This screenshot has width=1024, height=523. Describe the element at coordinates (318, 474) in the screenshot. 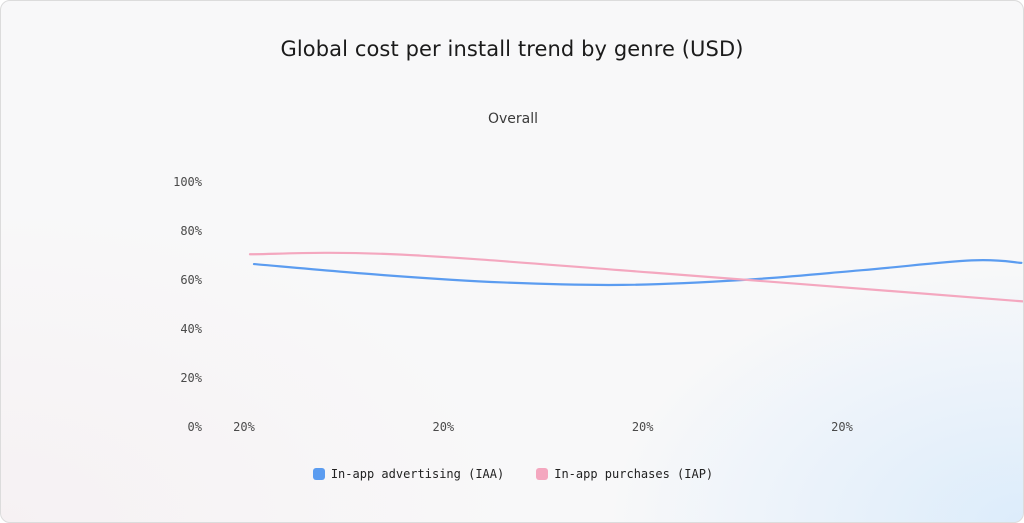

I see `legend-swatch-iaa` at that location.